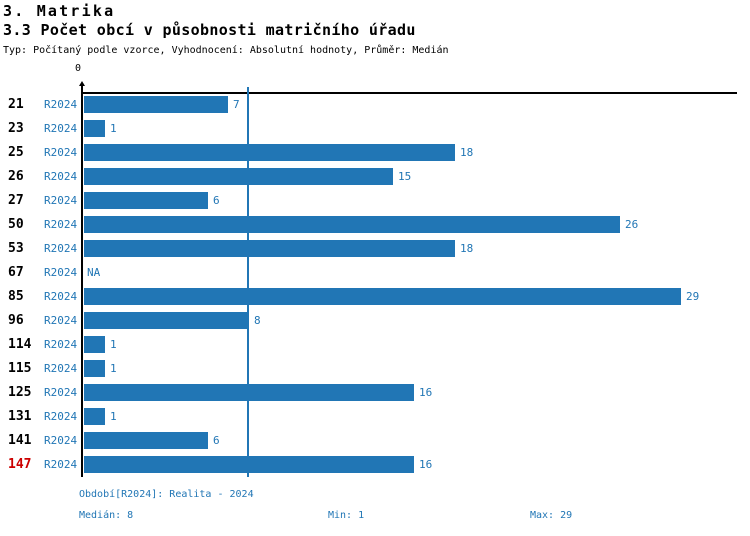  Describe the element at coordinates (82, 83) in the screenshot. I see `y-axis-arrow-icon` at that location.